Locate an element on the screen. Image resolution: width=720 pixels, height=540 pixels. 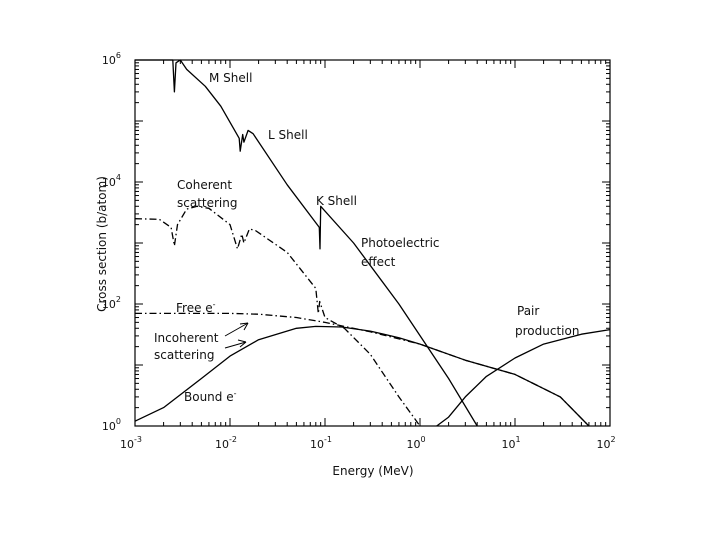
photoelectric-label-line2: effect is located at coordinates (378, 262).